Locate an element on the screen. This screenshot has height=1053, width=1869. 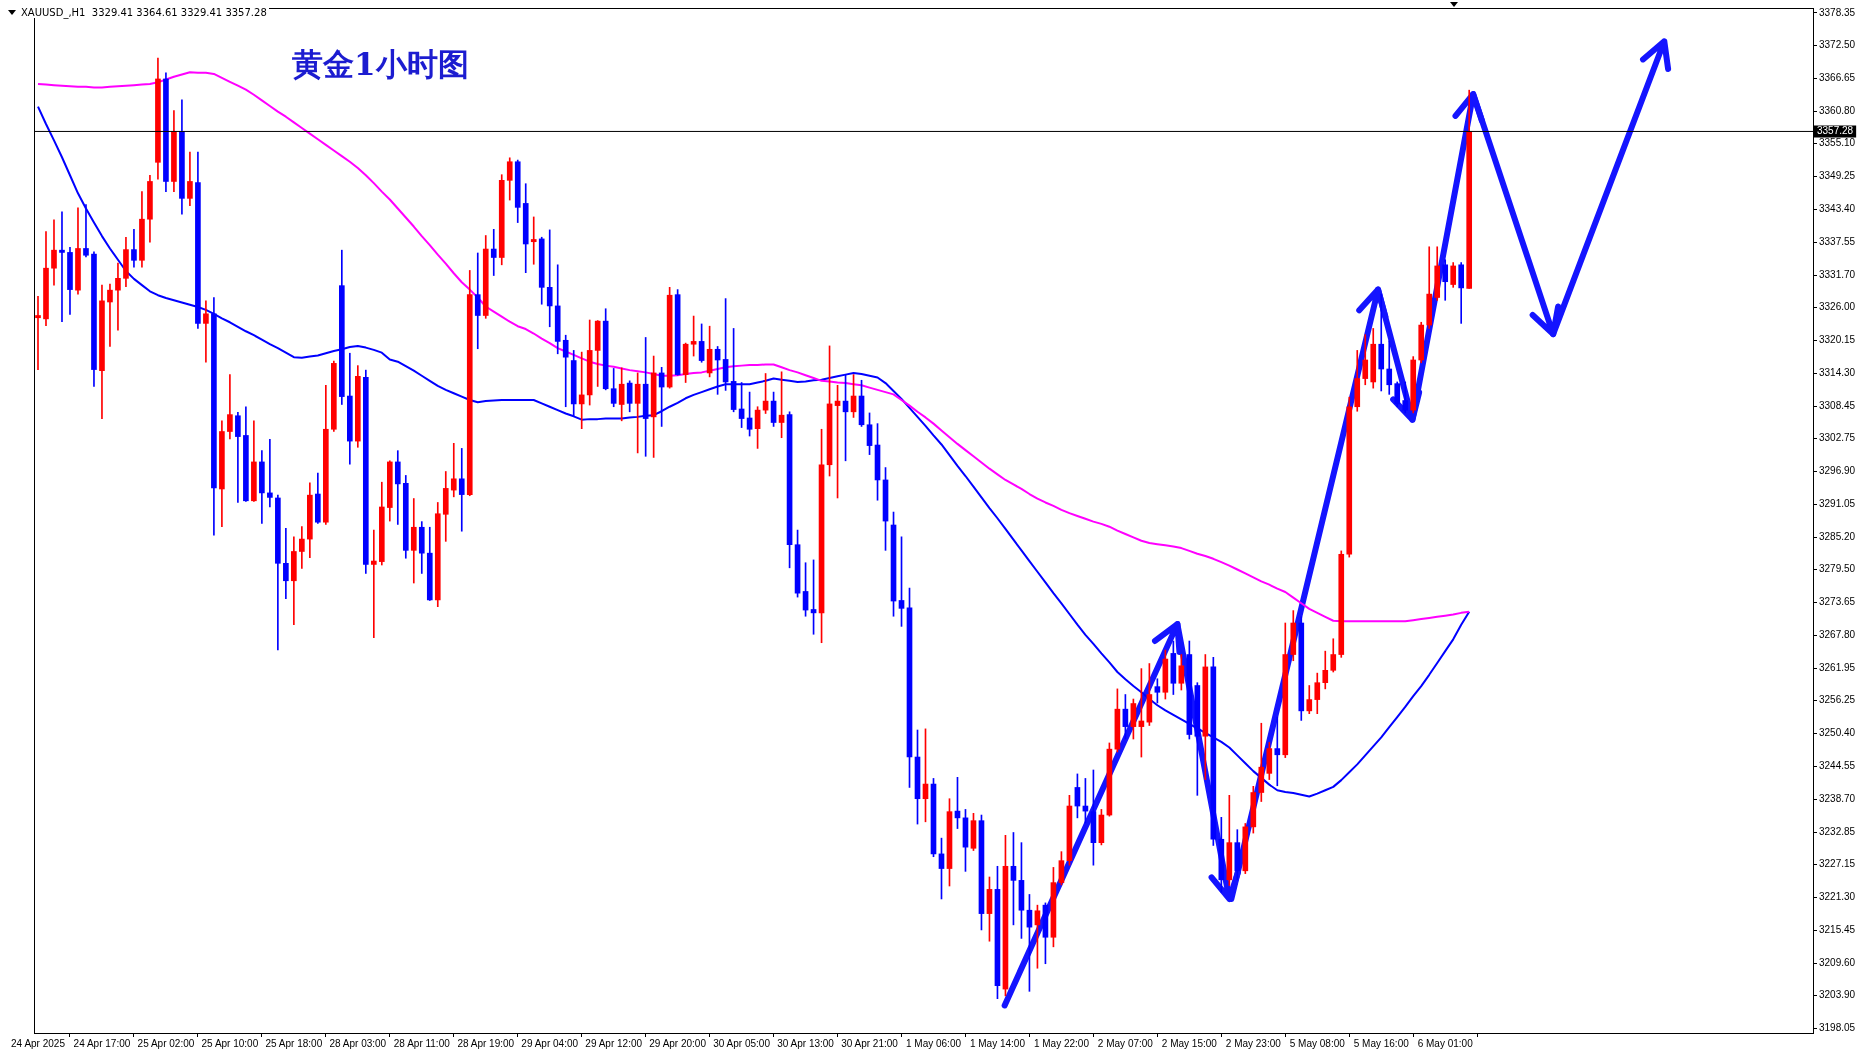
x-tick-label: 5 May 16:00 is located at coordinates (1381, 1043).